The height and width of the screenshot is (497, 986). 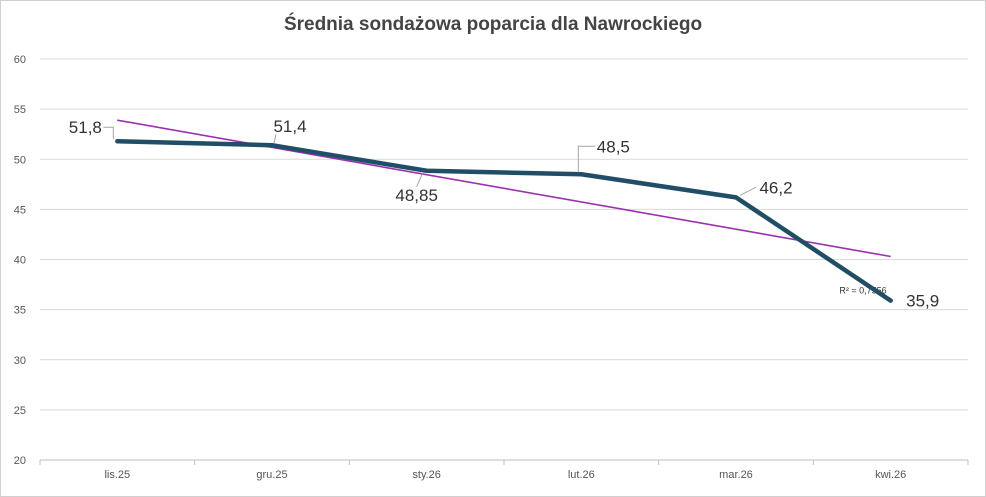 I want to click on y-tick-label: 35, so click(x=20, y=311).